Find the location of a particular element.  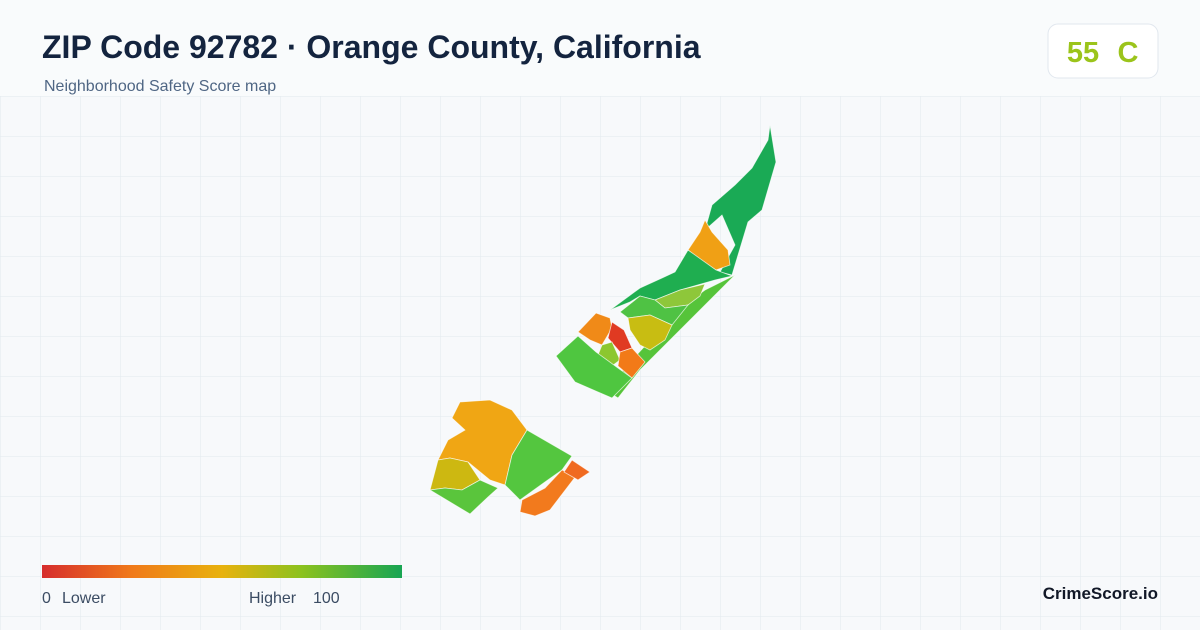

score-badge is located at coordinates (1103, 51).